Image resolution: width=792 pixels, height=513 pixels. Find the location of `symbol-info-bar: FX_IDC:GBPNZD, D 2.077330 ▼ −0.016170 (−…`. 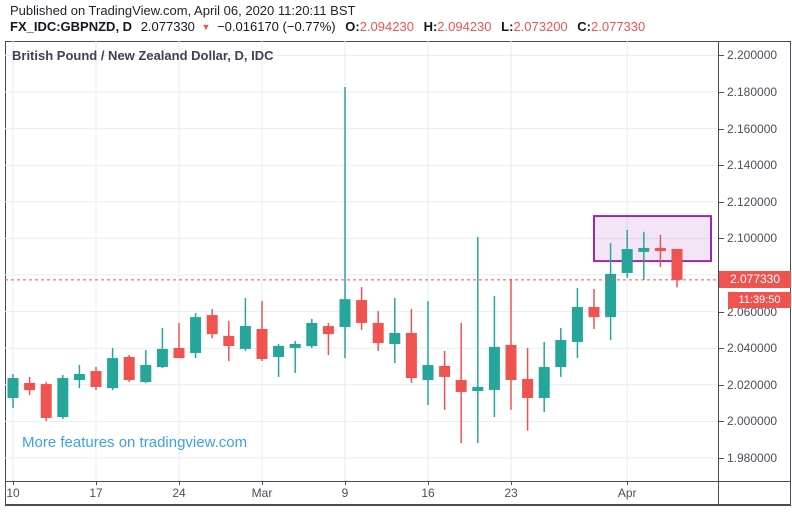

symbol-info-bar: FX_IDC:GBPNZD, D 2.077330 ▼ −0.016170 (−… is located at coordinates (327, 26).